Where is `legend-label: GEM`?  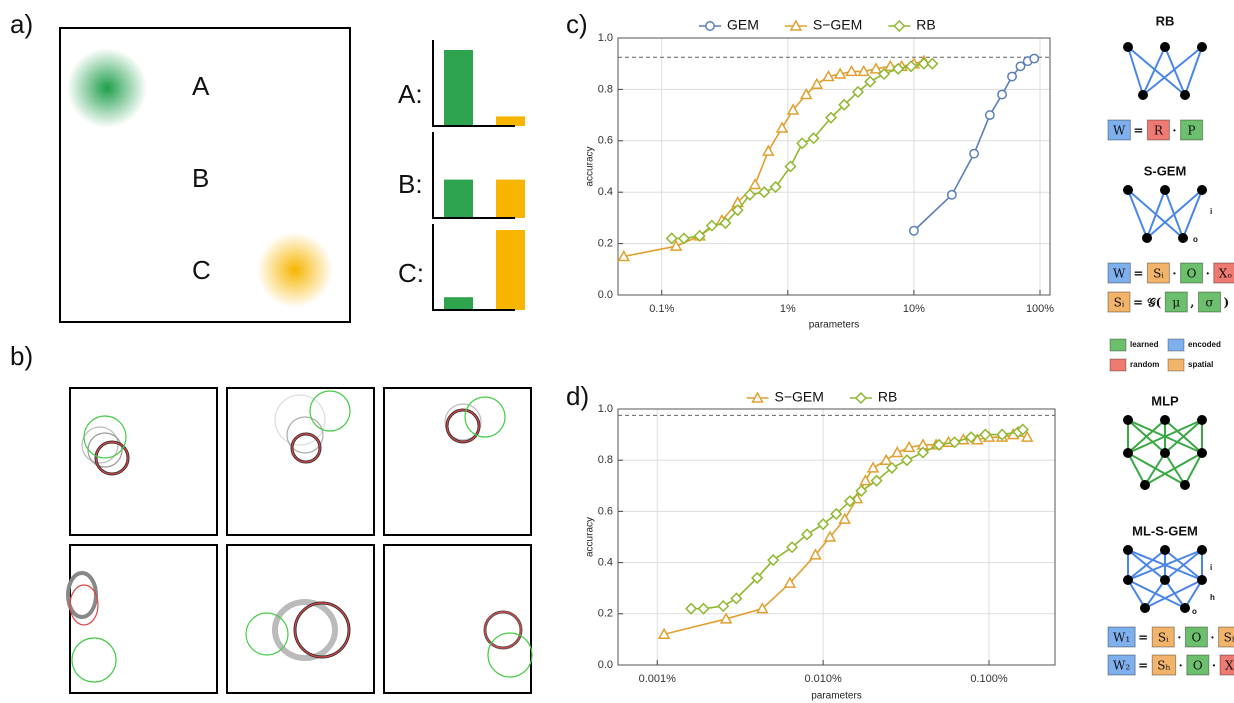
legend-label: GEM is located at coordinates (743, 25).